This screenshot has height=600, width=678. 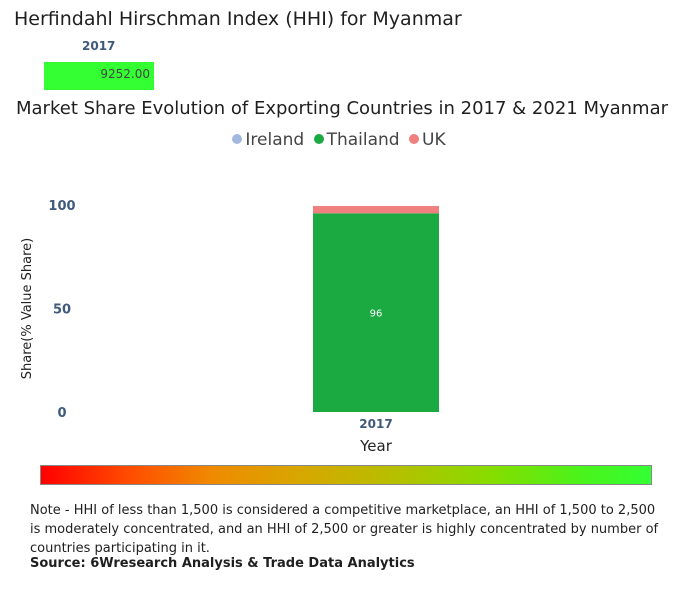 I want to click on legend-item-ireland: Ireland, so click(x=268, y=140).